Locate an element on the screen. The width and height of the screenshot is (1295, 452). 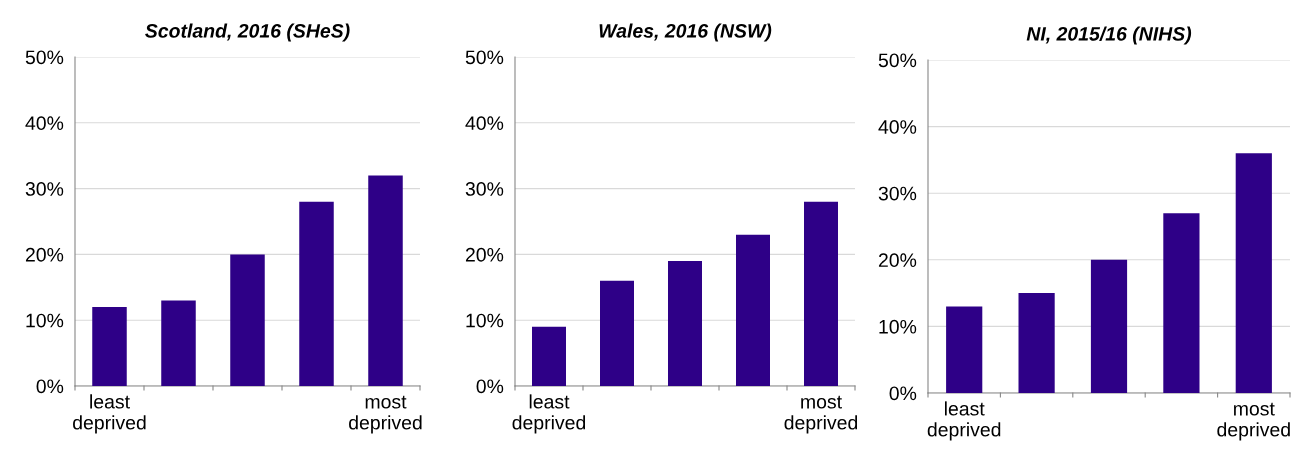
chart-title: Wales, 2016 (NSW) is located at coordinates (685, 32).